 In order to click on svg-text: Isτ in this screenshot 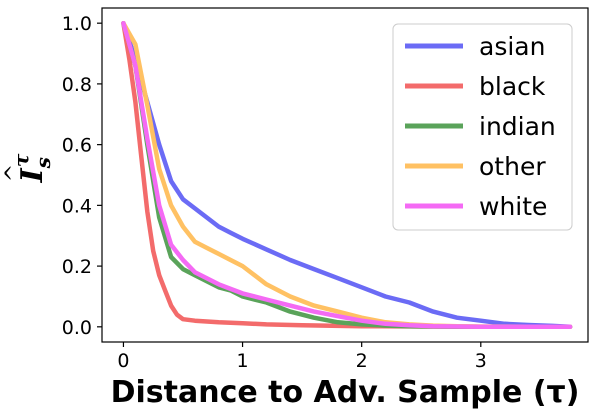, I will do `click(32, 168)`.